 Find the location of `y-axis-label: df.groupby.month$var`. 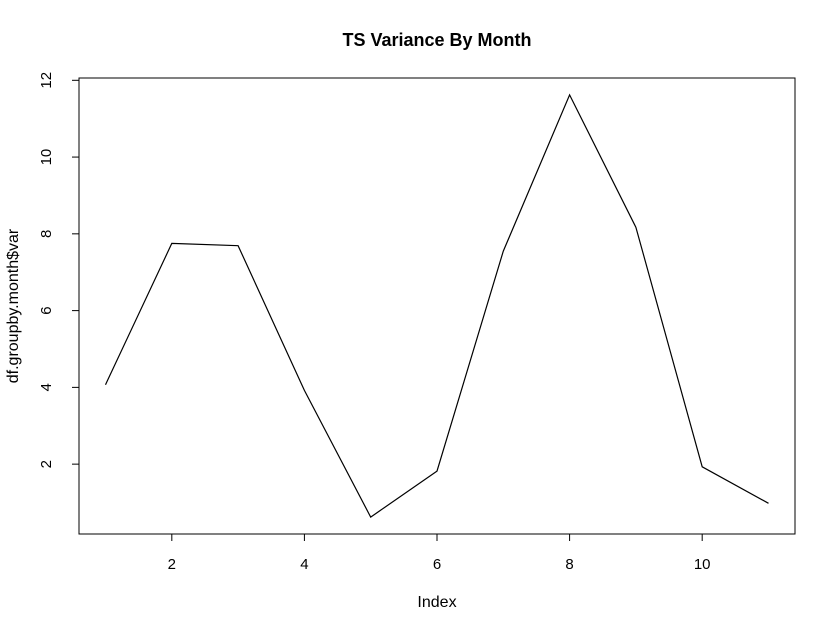

y-axis-label: df.groupby.month$var is located at coordinates (13, 305).